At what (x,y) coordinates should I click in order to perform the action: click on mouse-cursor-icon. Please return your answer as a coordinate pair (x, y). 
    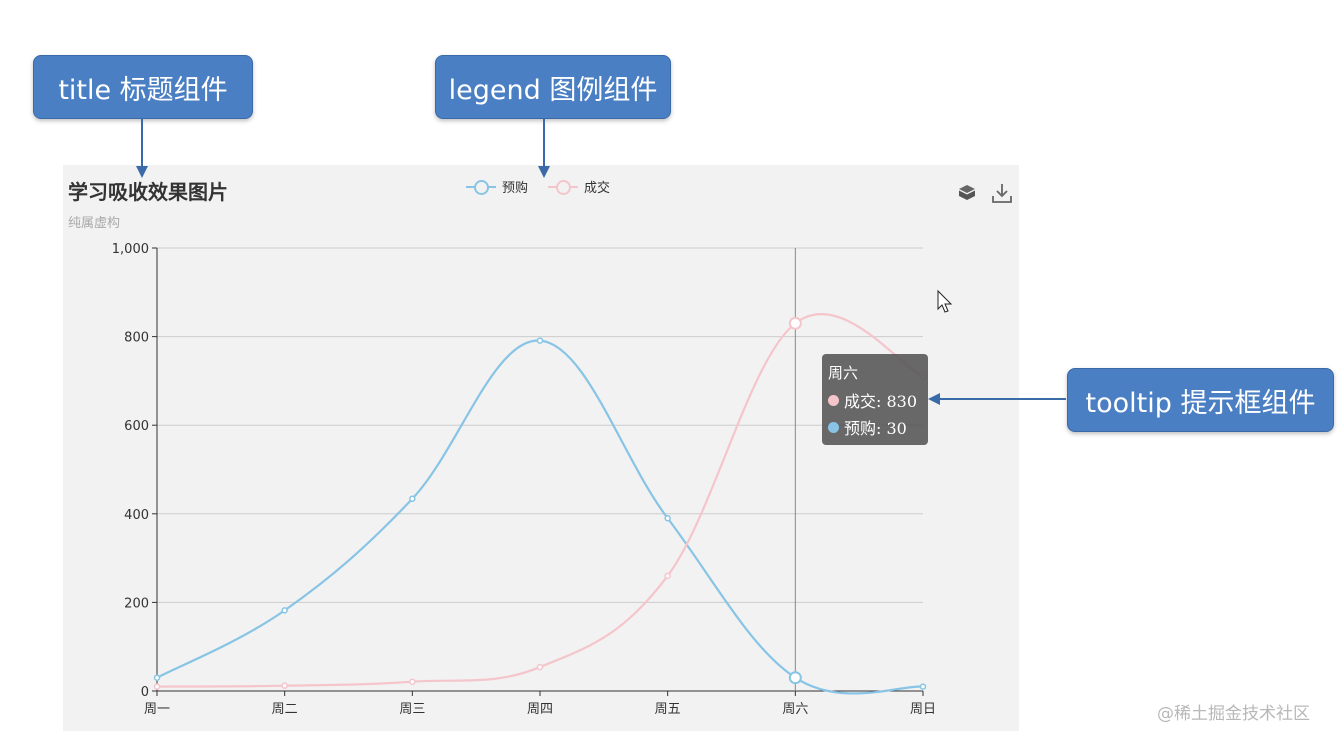
    Looking at the image, I should click on (945, 301).